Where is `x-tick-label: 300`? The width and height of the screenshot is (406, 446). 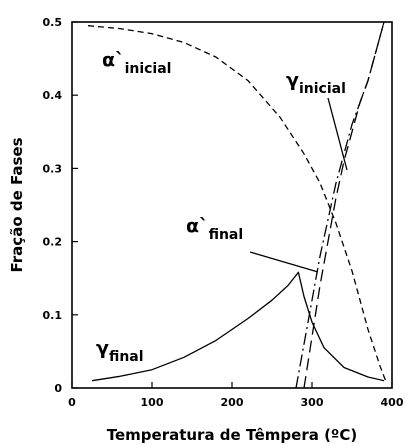 x-tick-label: 300 is located at coordinates (312, 402).